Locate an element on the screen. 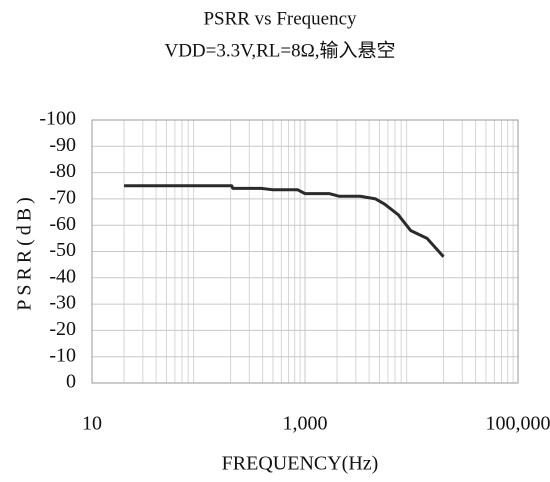 Image resolution: width=550 pixels, height=482 pixels. y-axis-label: PSRR(dB) is located at coordinates (25, 252).